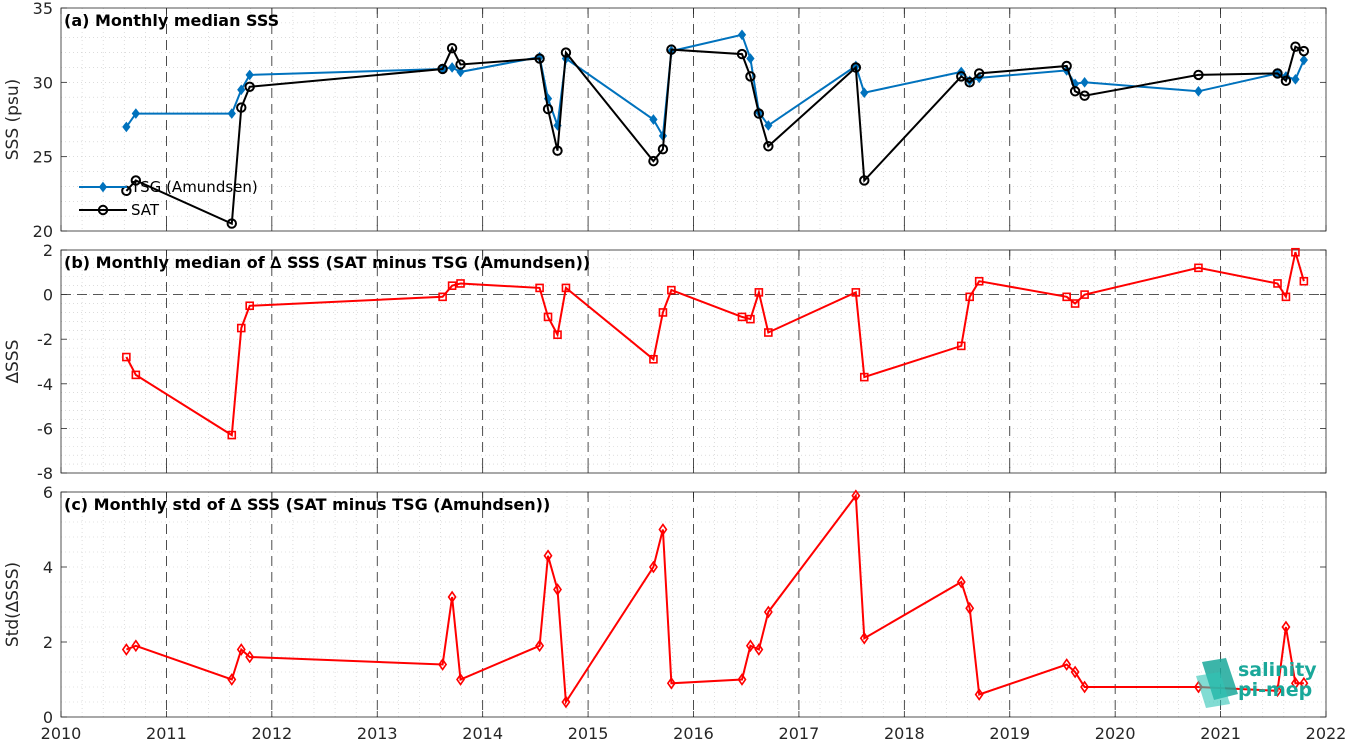  I want to click on y-axis-label: ∆SSS, so click(13, 362).